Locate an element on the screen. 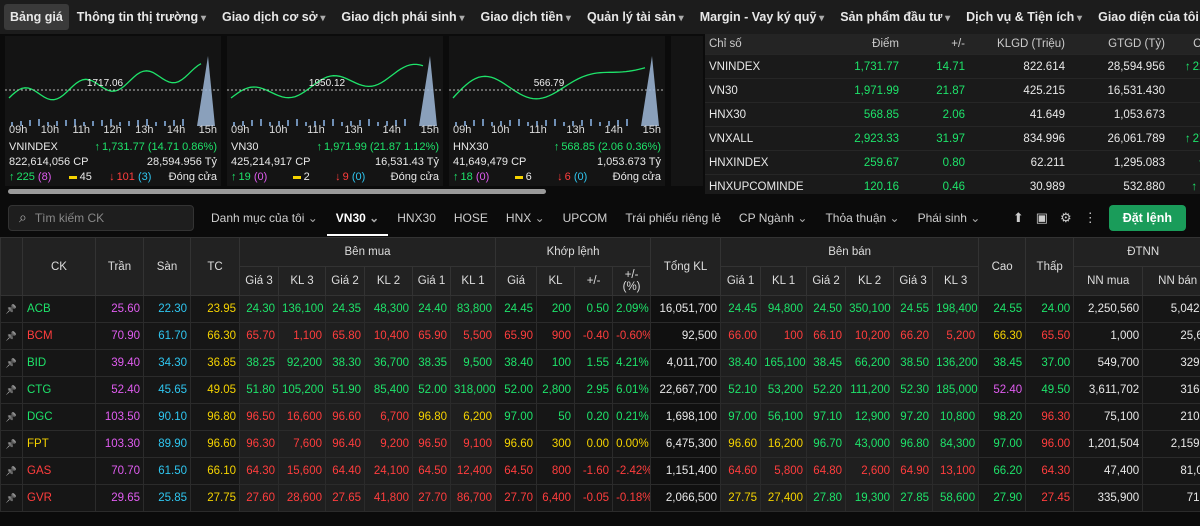  mini-chart: 1950.12 is located at coordinates (335, 91).